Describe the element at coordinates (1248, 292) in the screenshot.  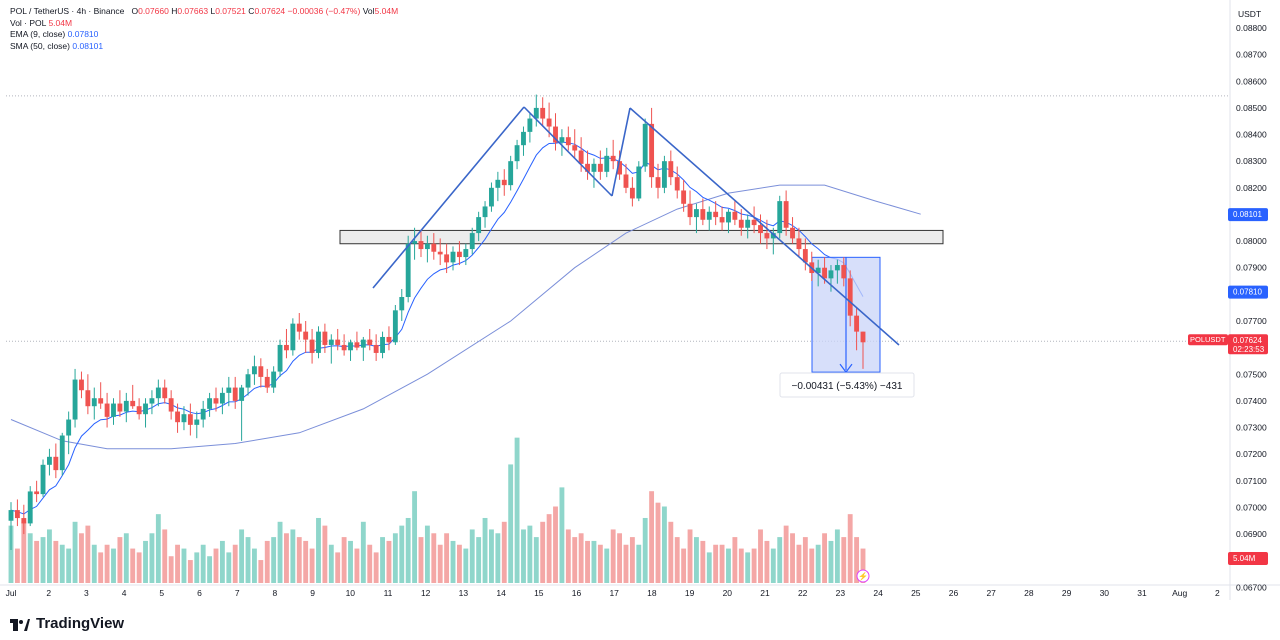
I see `ema-price-badge` at that location.